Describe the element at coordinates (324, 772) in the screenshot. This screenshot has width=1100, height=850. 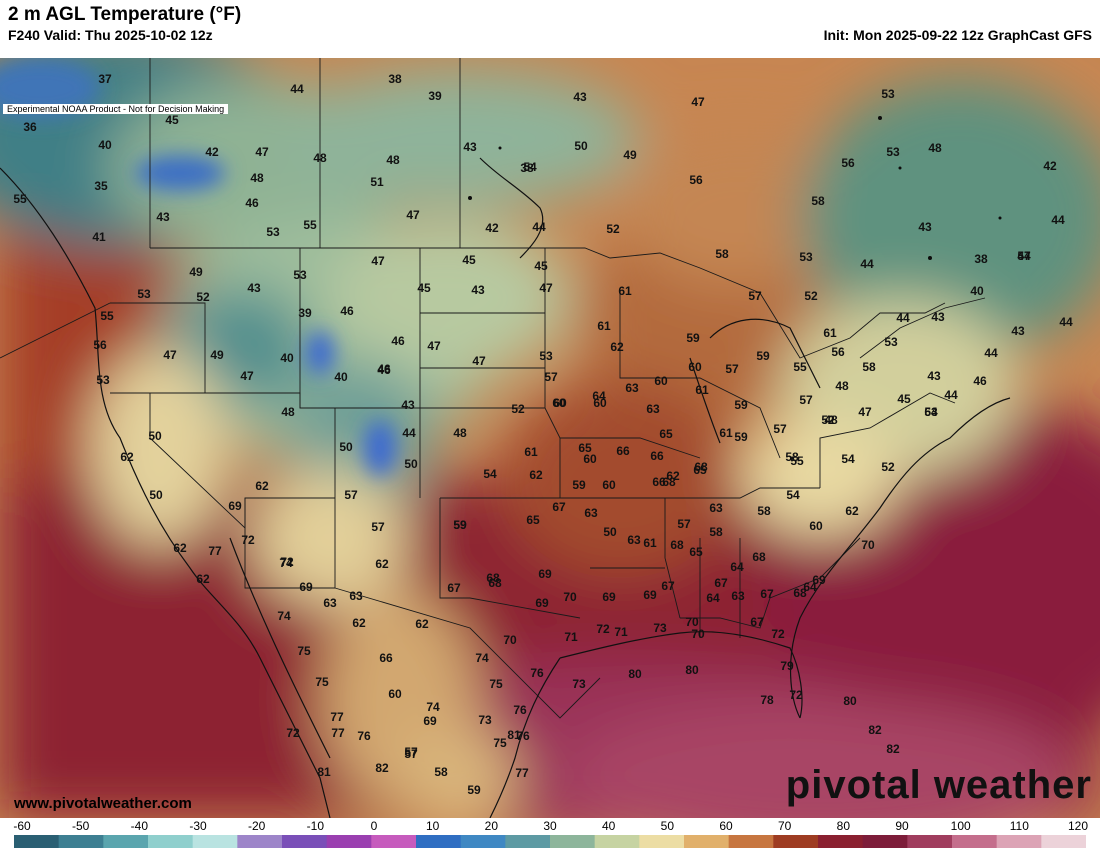
I see `temperature-value-label: 81` at that location.